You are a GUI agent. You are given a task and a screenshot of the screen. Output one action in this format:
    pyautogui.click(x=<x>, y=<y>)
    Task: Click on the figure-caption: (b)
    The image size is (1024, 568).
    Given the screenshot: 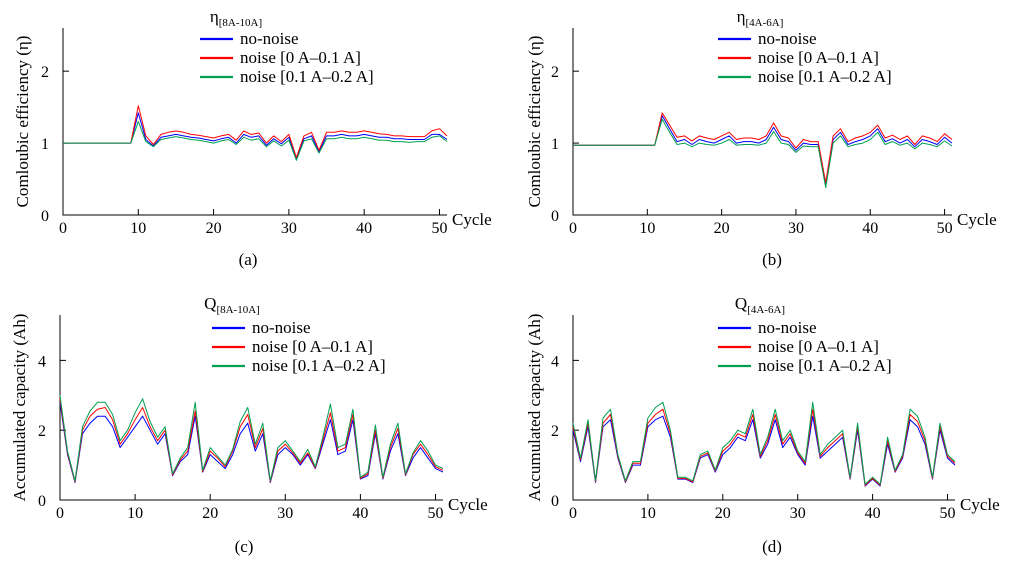 What is the action you would take?
    pyautogui.click(x=772, y=259)
    